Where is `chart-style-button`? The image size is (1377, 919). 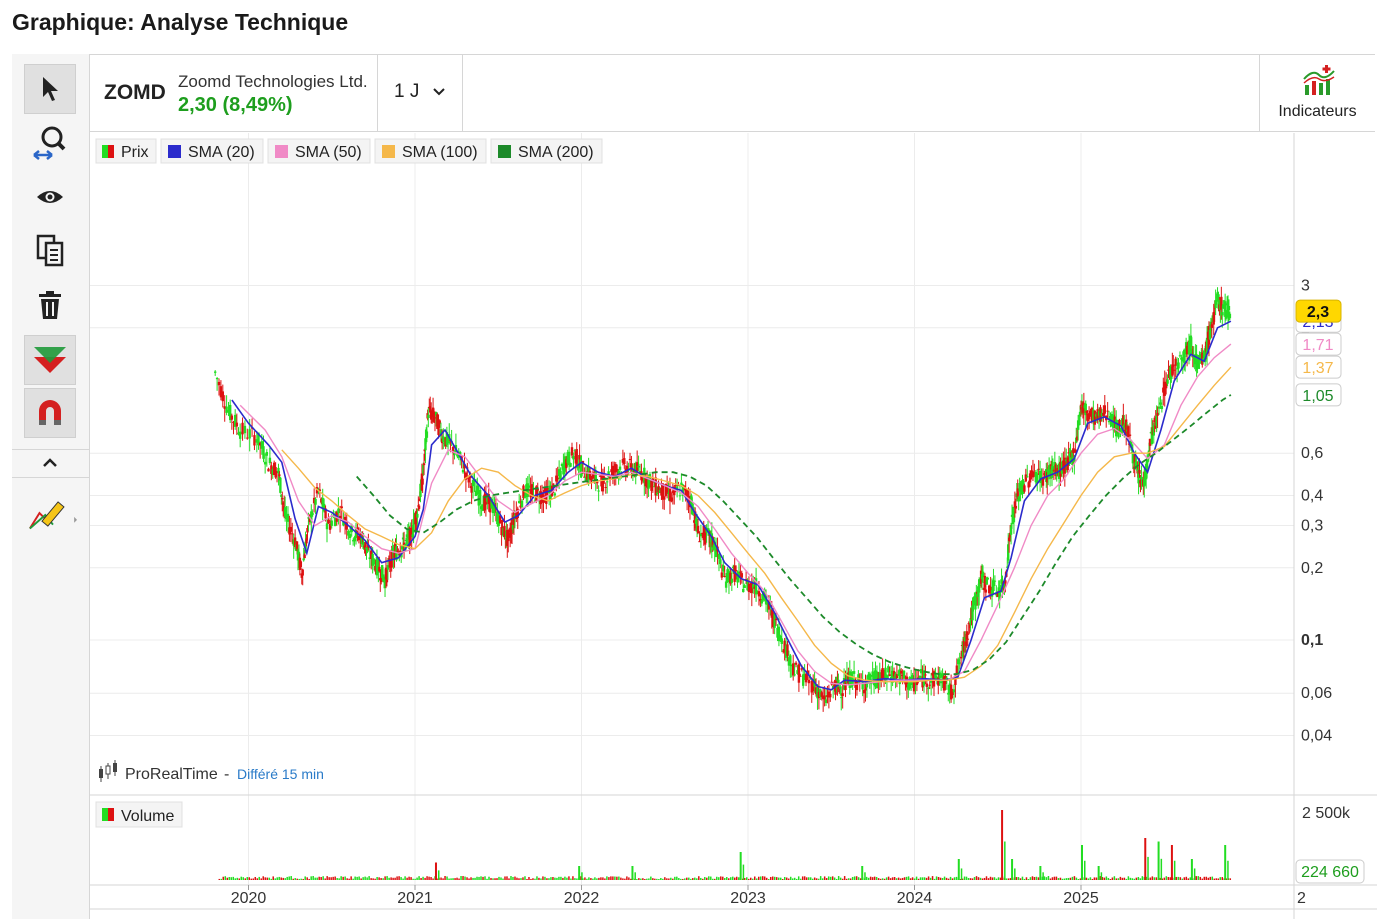
chart-style-button is located at coordinates (50, 360).